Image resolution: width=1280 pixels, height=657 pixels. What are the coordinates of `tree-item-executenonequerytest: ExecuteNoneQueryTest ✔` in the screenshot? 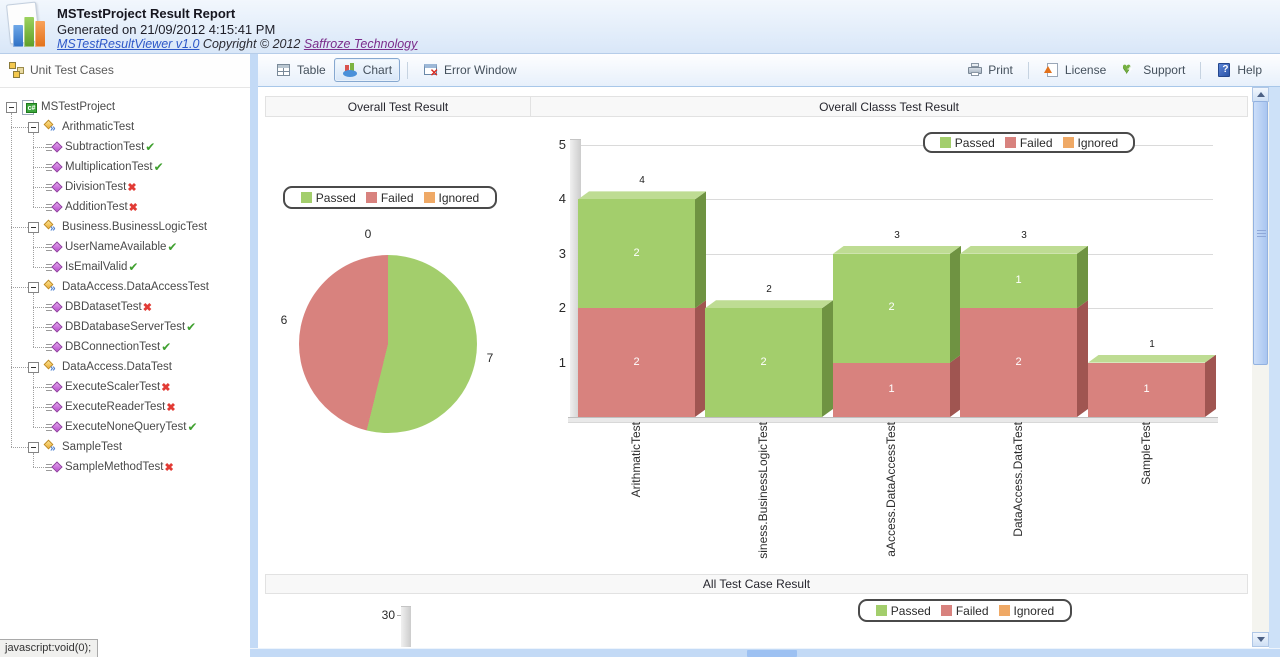 It's located at (122, 427).